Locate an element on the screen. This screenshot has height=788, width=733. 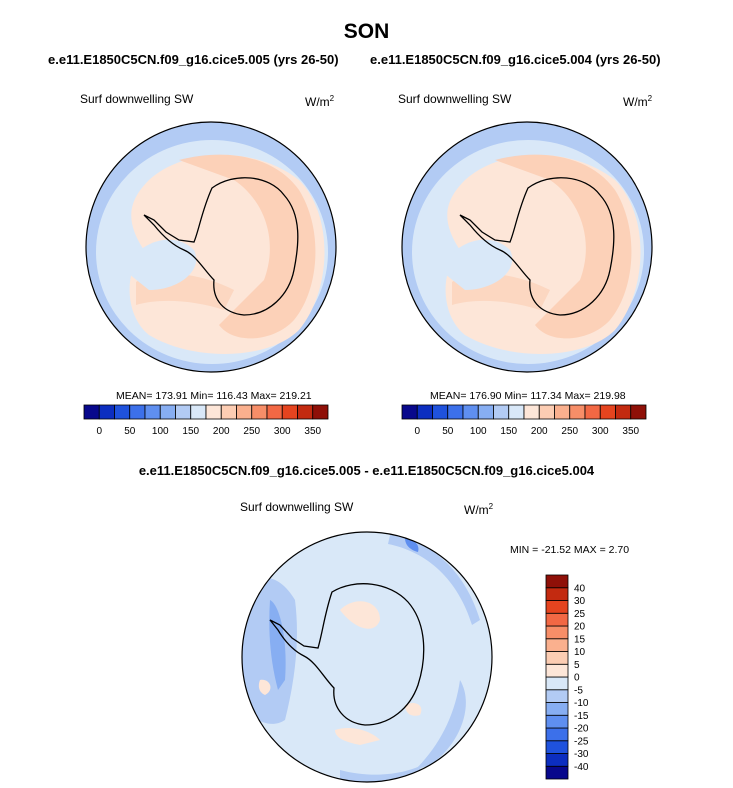
colorbar-tick-label: -25 is located at coordinates (581, 741).